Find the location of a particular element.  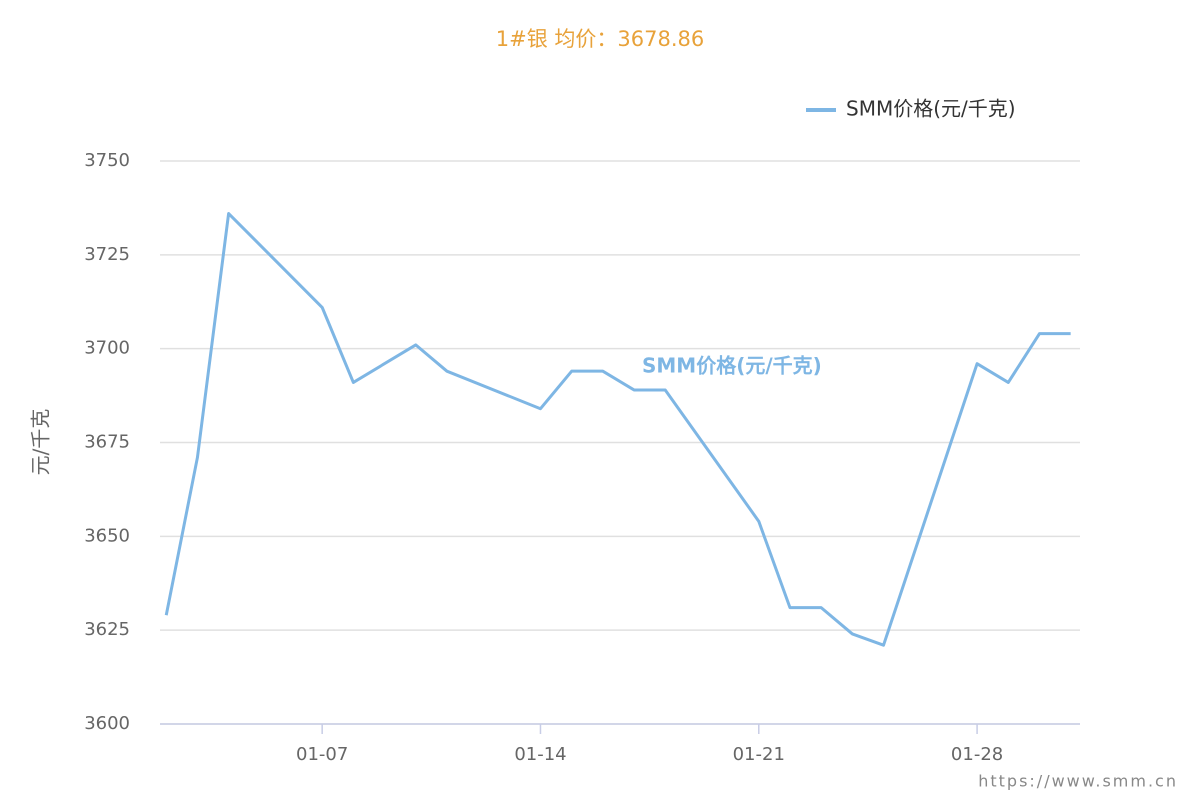

legend-label: SMM价格(元/千克) is located at coordinates (931, 109).